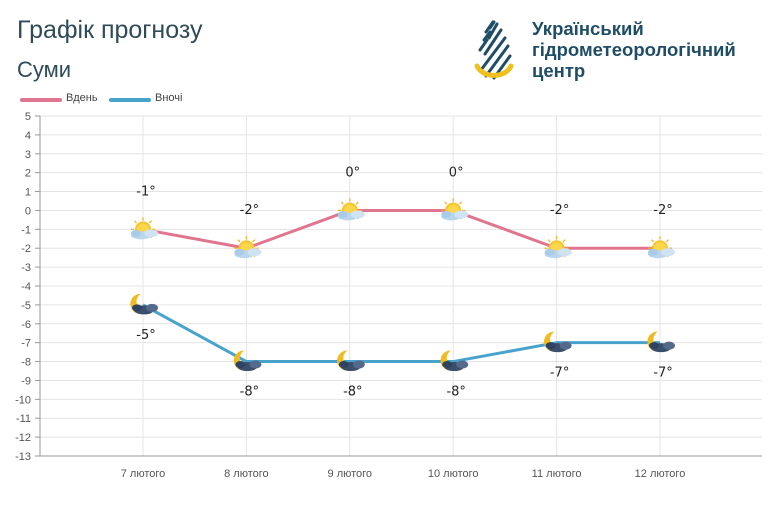  Describe the element at coordinates (28, 211) in the screenshot. I see `y-tick-label: 0` at that location.